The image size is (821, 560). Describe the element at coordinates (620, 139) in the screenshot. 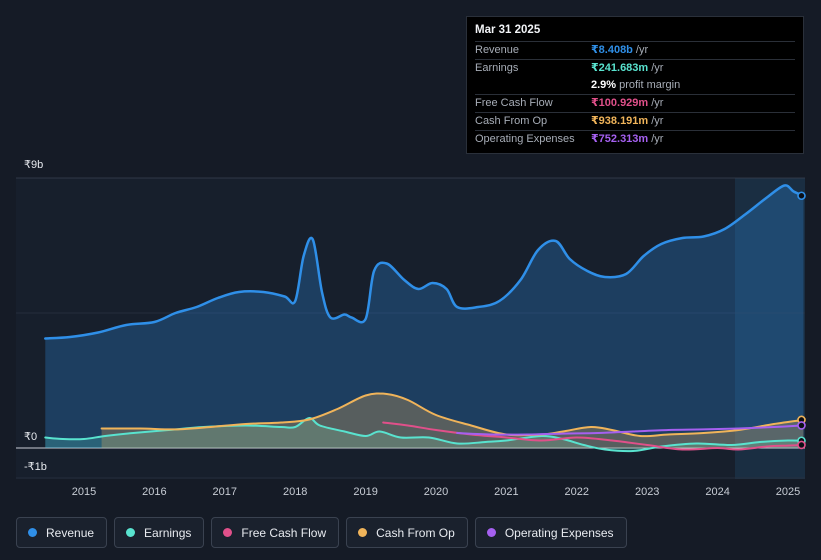

I see `tooltip-value: ₹752.313m` at that location.